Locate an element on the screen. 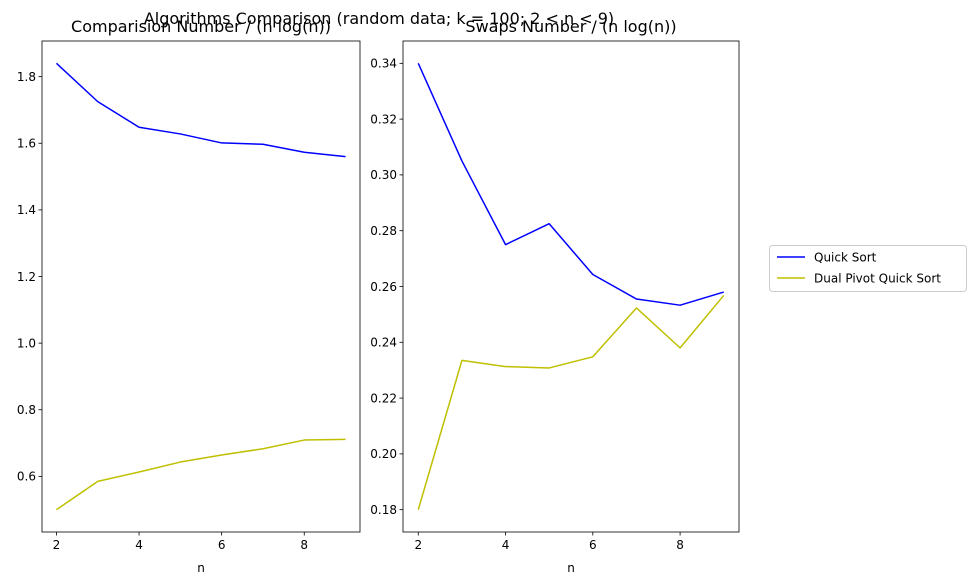 The height and width of the screenshot is (585, 976). legend-box is located at coordinates (868, 268).